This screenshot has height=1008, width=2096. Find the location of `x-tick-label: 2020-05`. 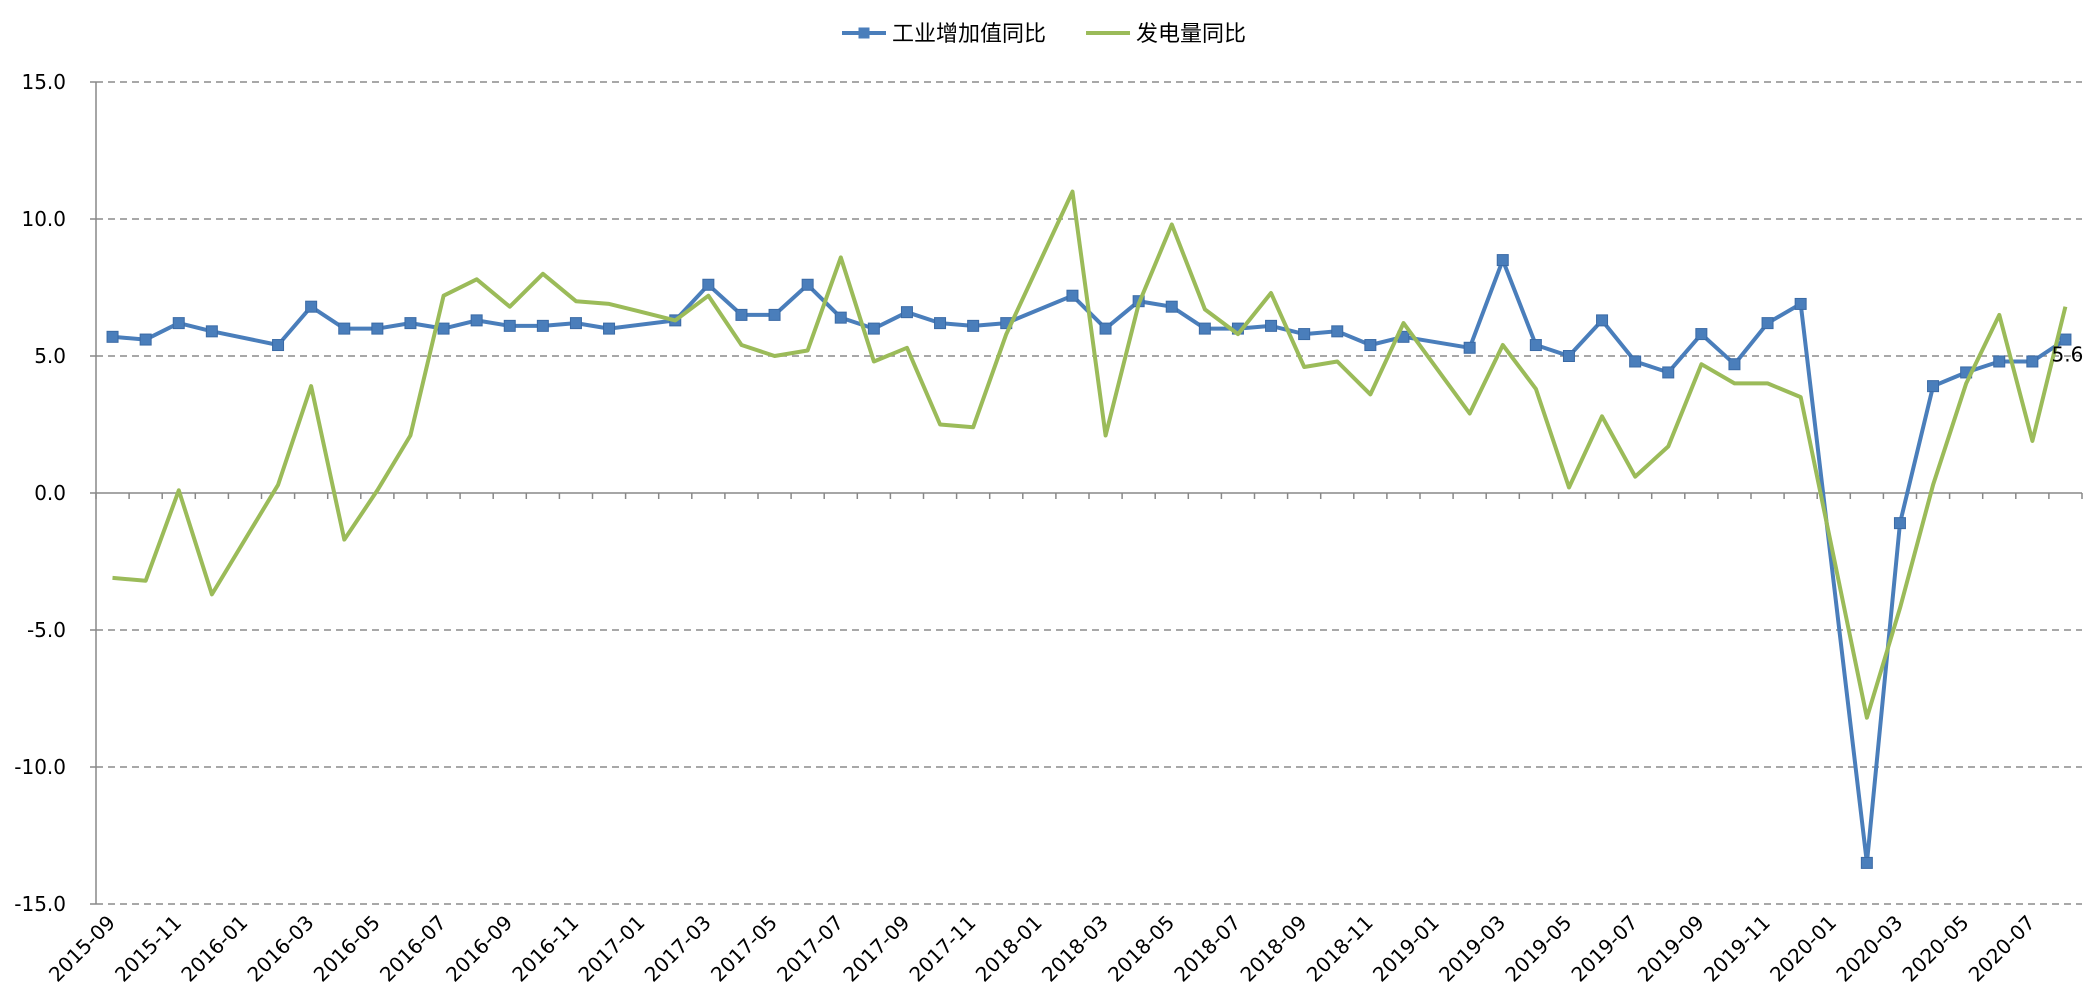

x-tick-label: 2020-05 is located at coordinates (1936, 948).